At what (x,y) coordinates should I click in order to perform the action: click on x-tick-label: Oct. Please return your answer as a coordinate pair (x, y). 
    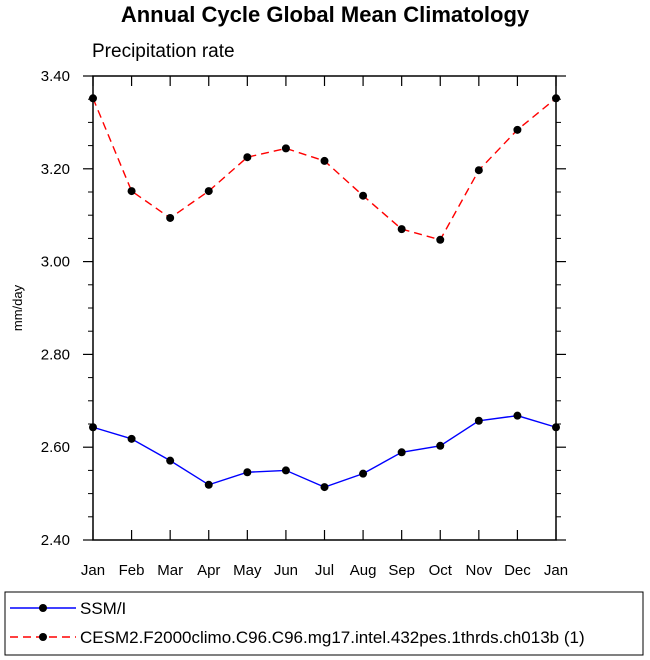
    Looking at the image, I should click on (441, 570).